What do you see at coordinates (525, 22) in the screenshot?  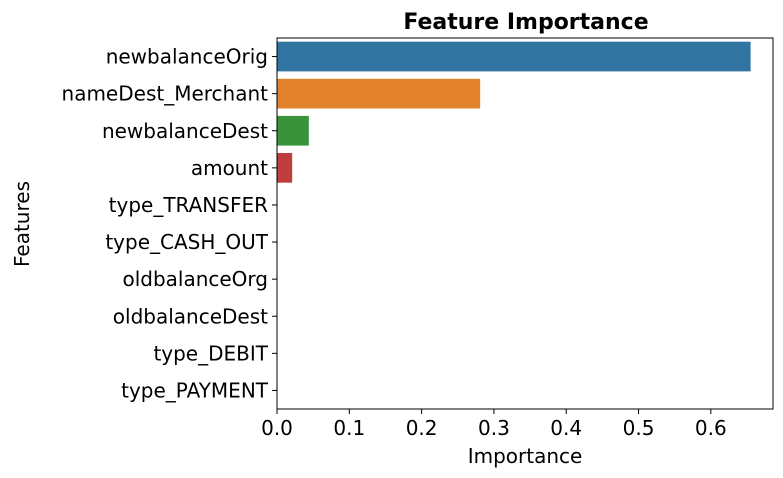 I see `chart-title: Feature Importance` at bounding box center [525, 22].